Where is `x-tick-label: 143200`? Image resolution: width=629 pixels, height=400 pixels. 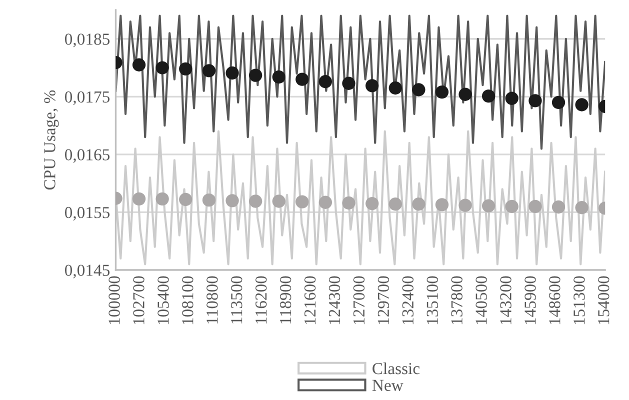
x-tick-label: 143200 is located at coordinates (506, 300).